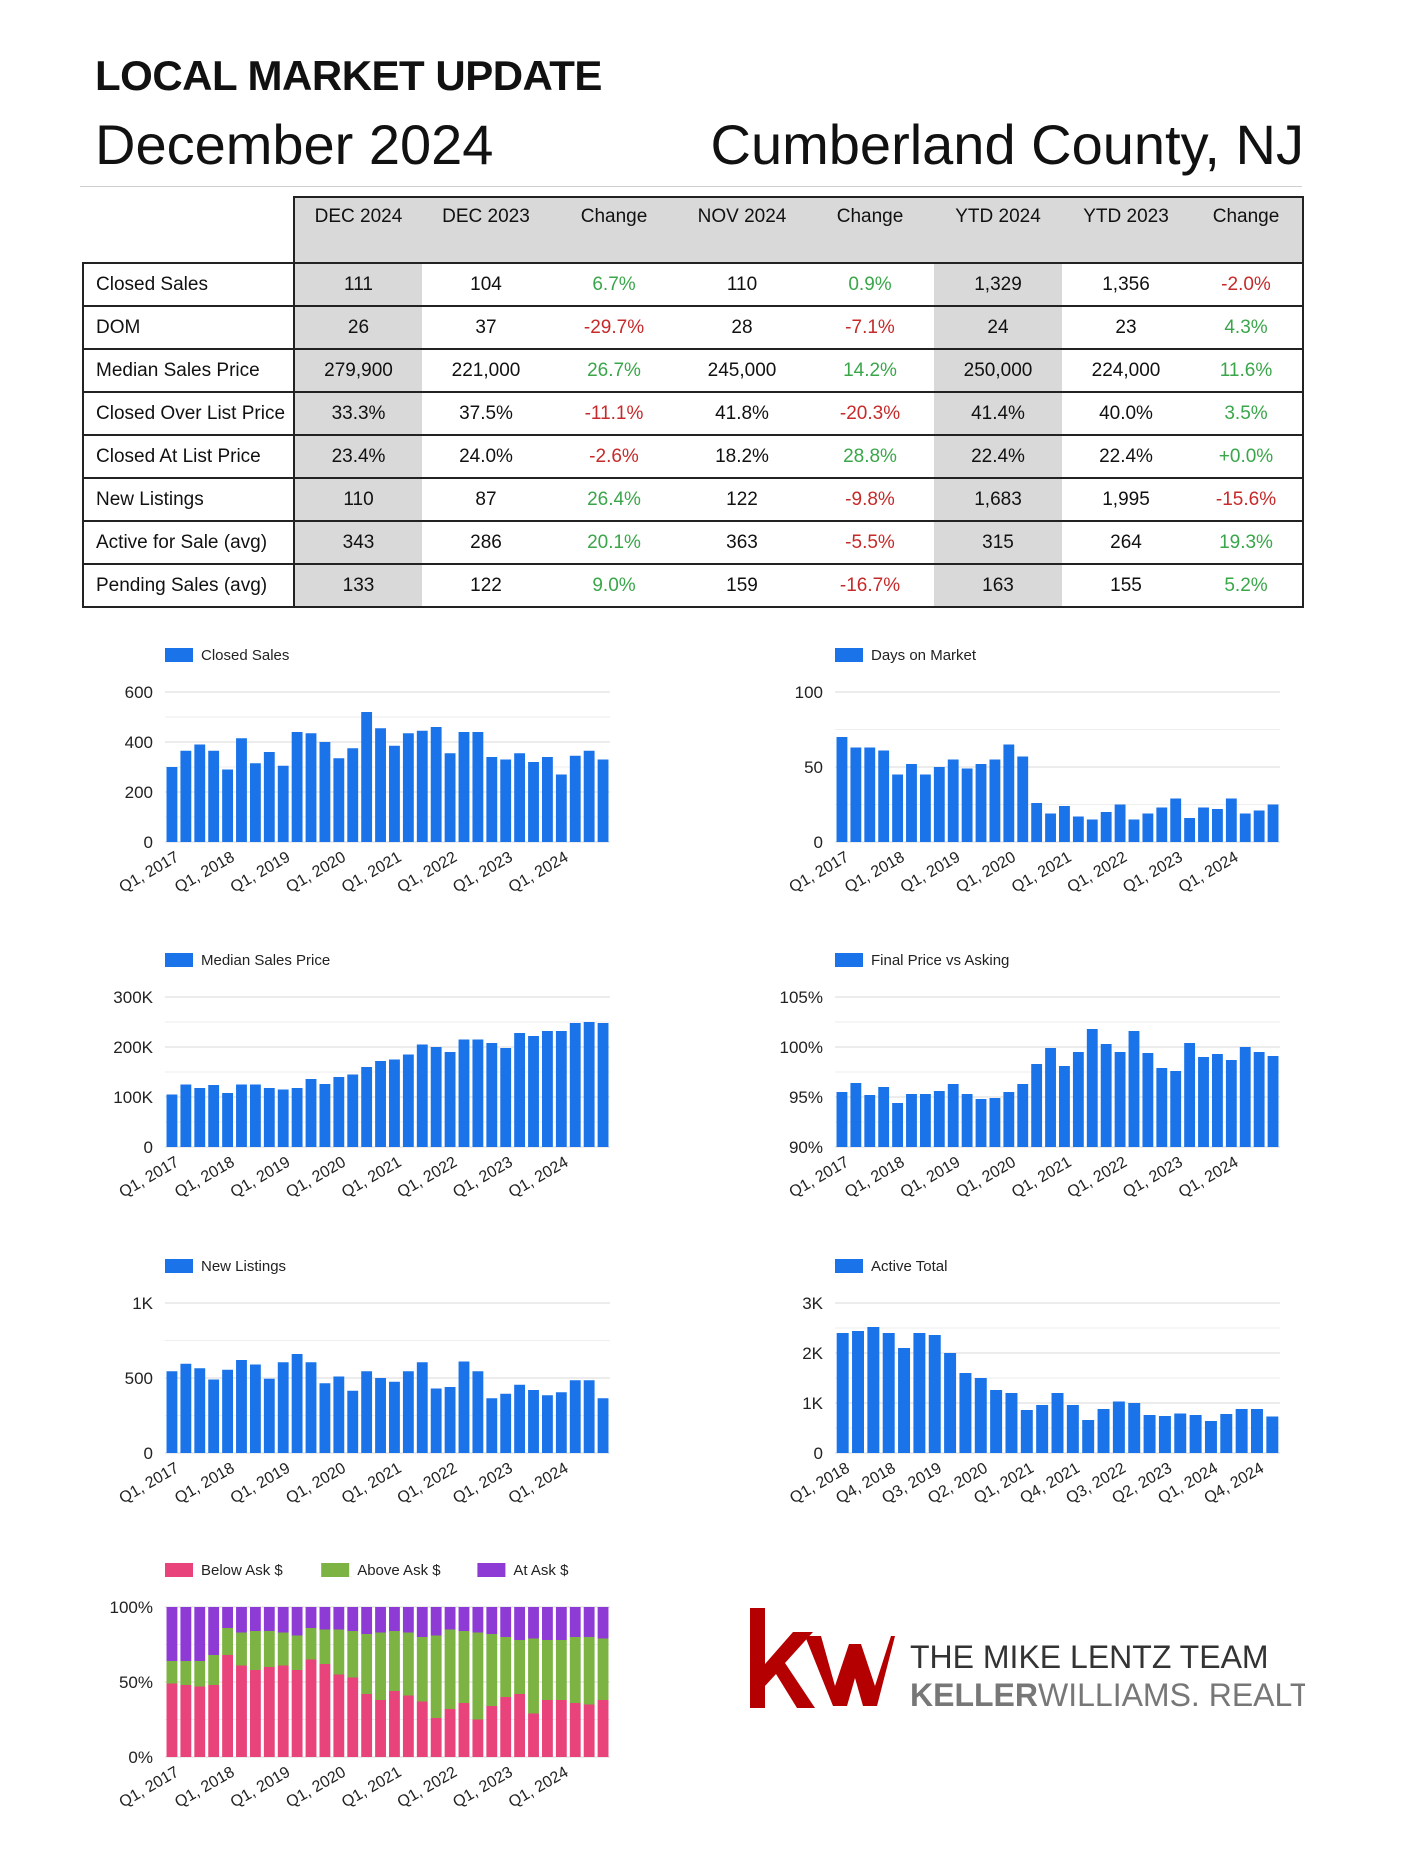  What do you see at coordinates (142, 1303) in the screenshot?
I see `y-tick-label: 1K` at bounding box center [142, 1303].